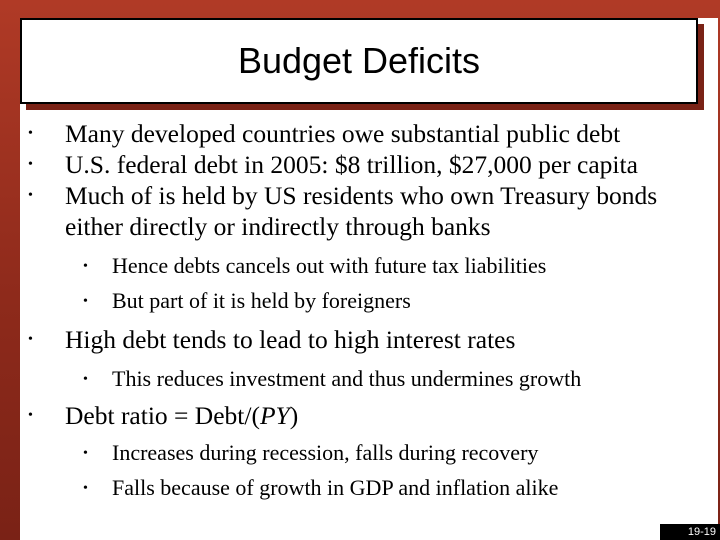  I want to click on bullet-text: Debt ratio = Debt/(, so click(162, 415).